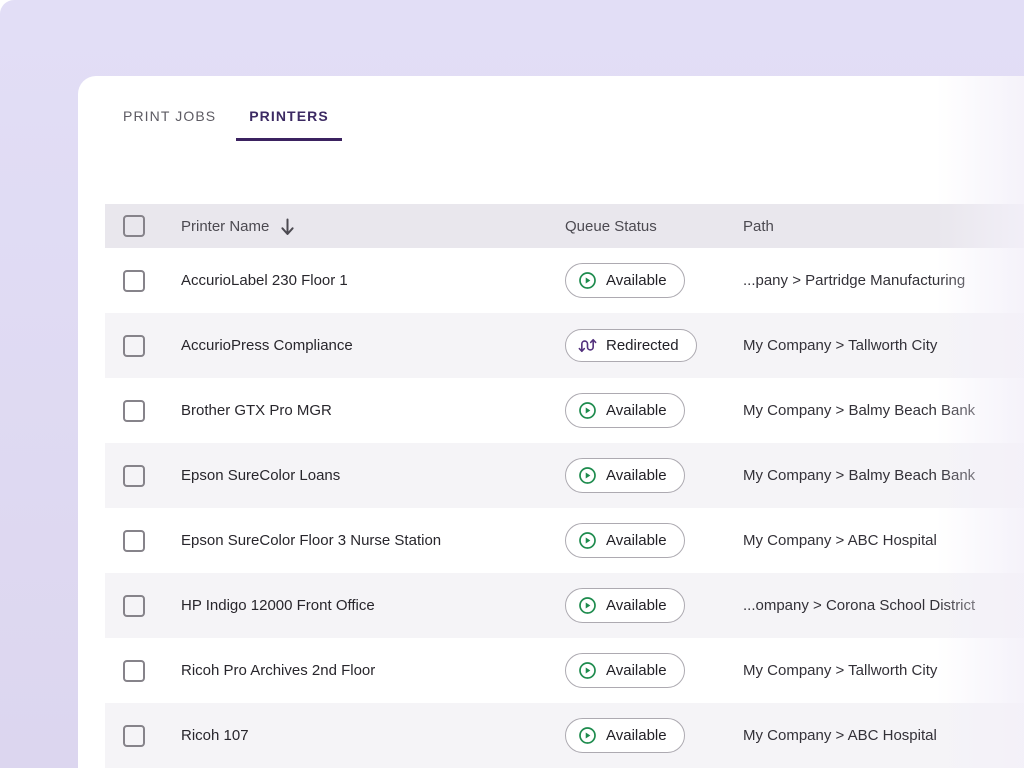 This screenshot has width=1024, height=768. I want to click on table-header: Printer Name Queue Status Path, so click(564, 226).